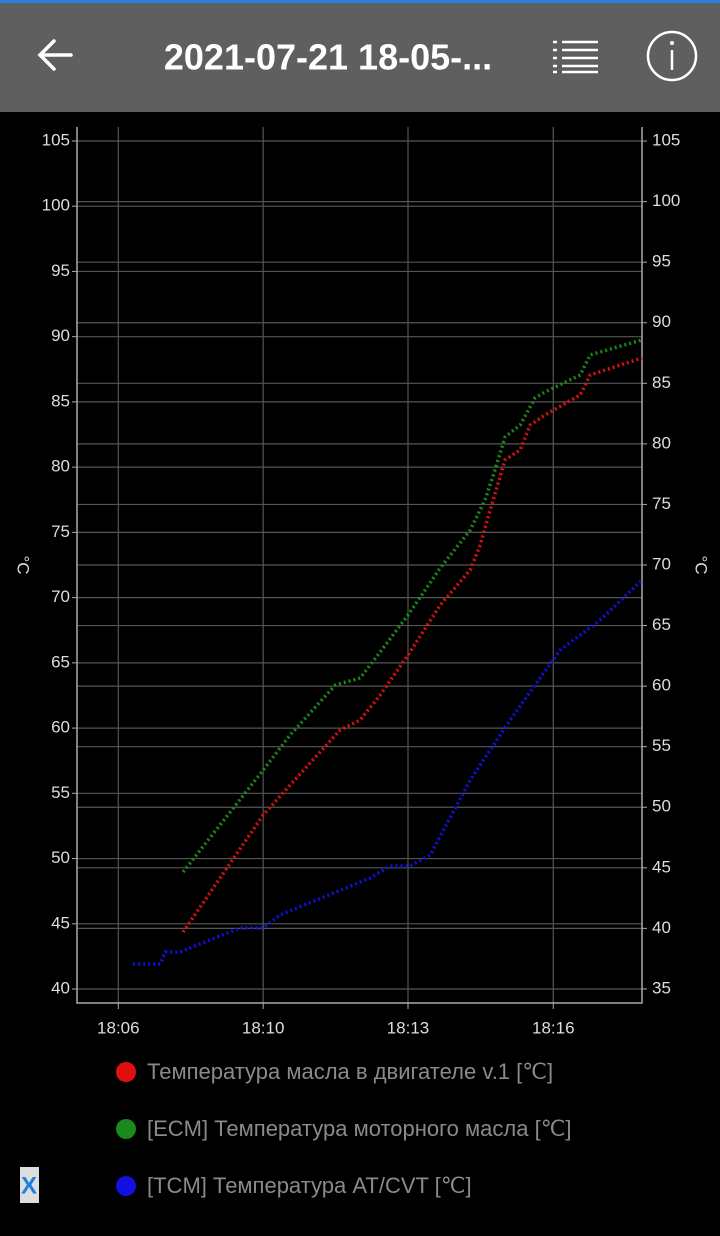 This screenshot has height=1236, width=720. What do you see at coordinates (661, 442) in the screenshot?
I see `y2-tick-label: 80` at bounding box center [661, 442].